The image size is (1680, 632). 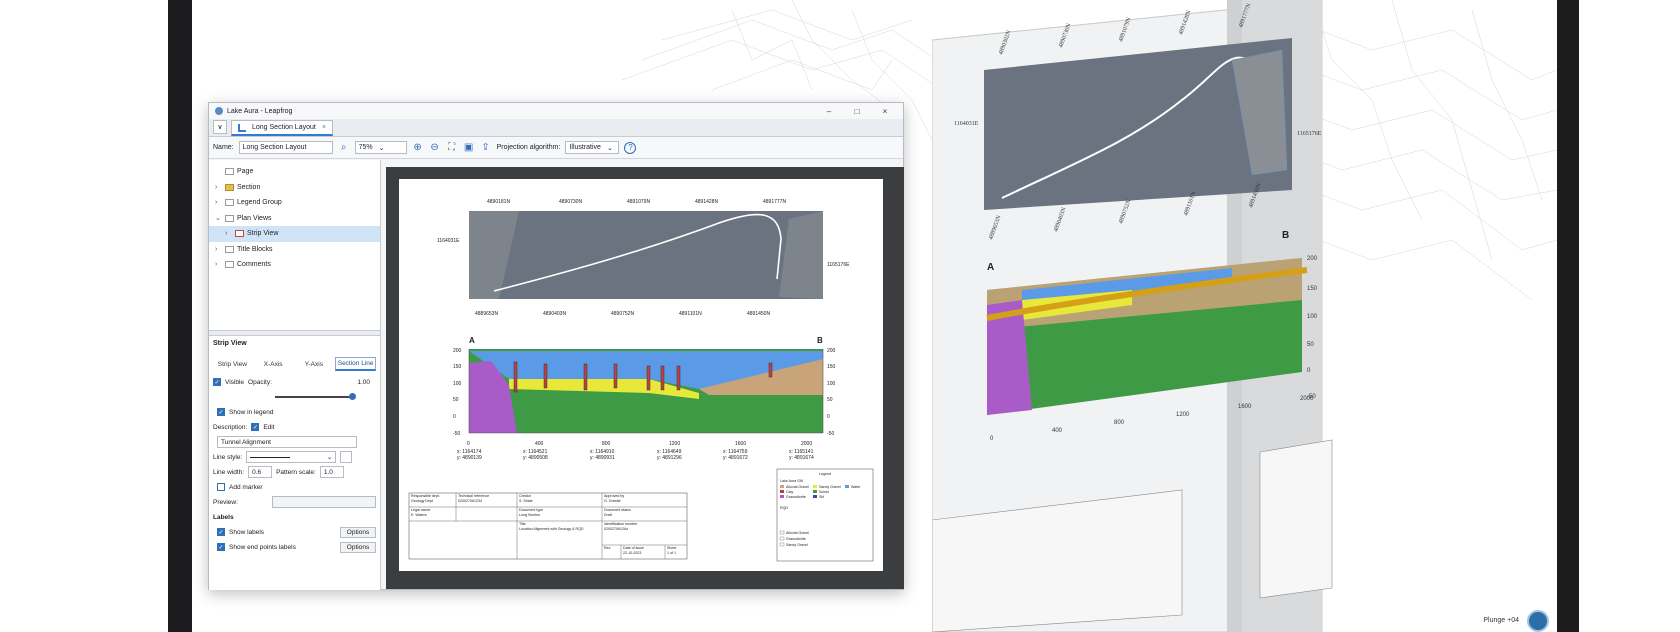 I want to click on name-label: Name:, so click(x=223, y=147).